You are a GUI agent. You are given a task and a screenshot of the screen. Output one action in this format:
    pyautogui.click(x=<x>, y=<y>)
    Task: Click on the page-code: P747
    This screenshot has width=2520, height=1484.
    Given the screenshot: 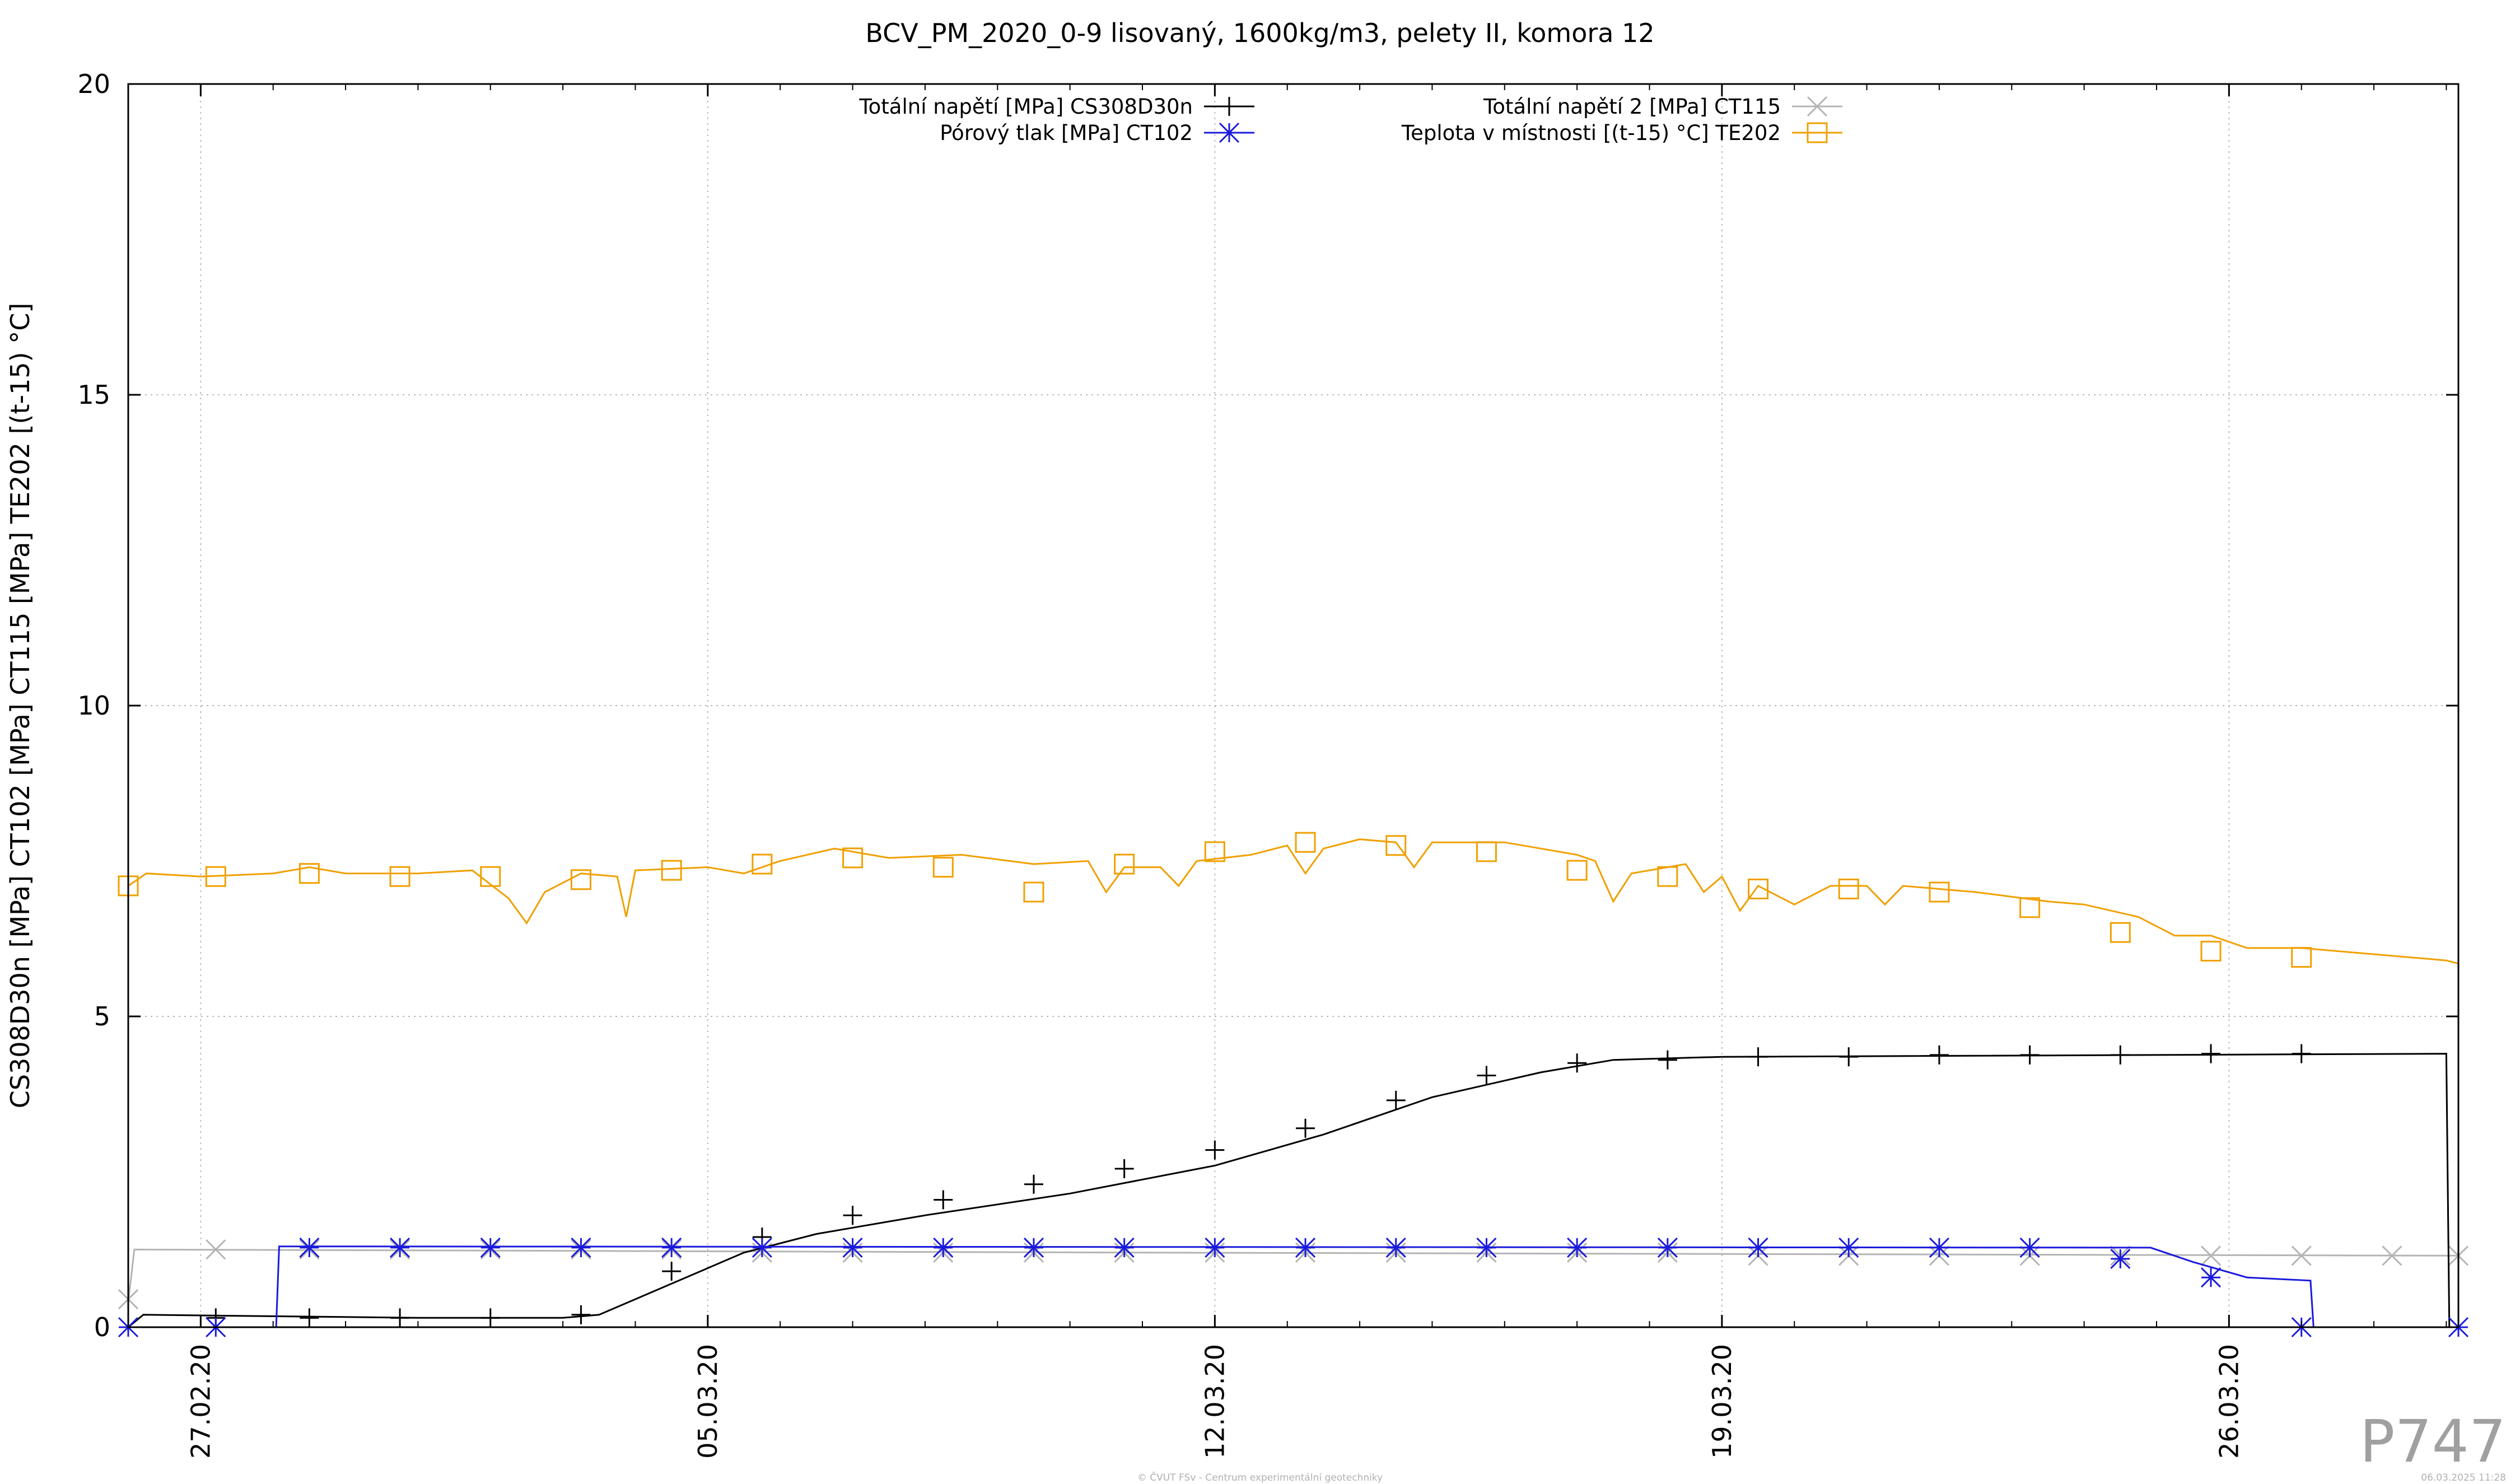 What is the action you would take?
    pyautogui.click(x=2433, y=1442)
    